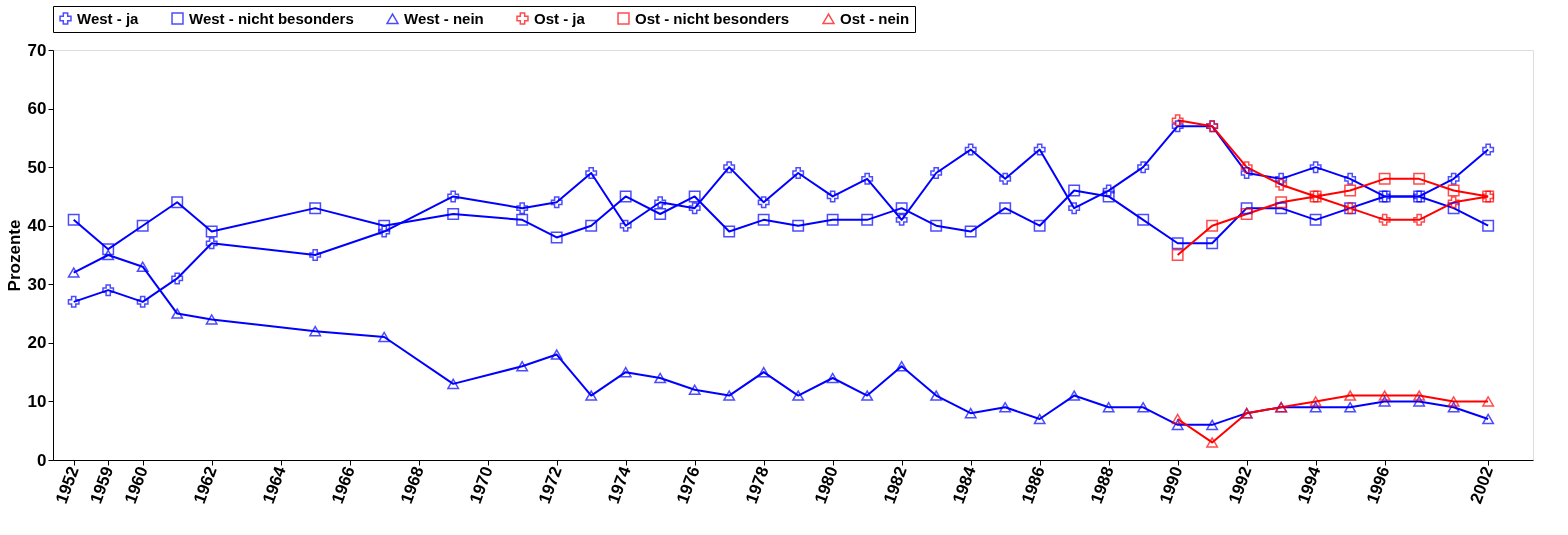 This screenshot has height=535, width=1568. What do you see at coordinates (688, 485) in the screenshot?
I see `x-tick-label: 1976` at bounding box center [688, 485].